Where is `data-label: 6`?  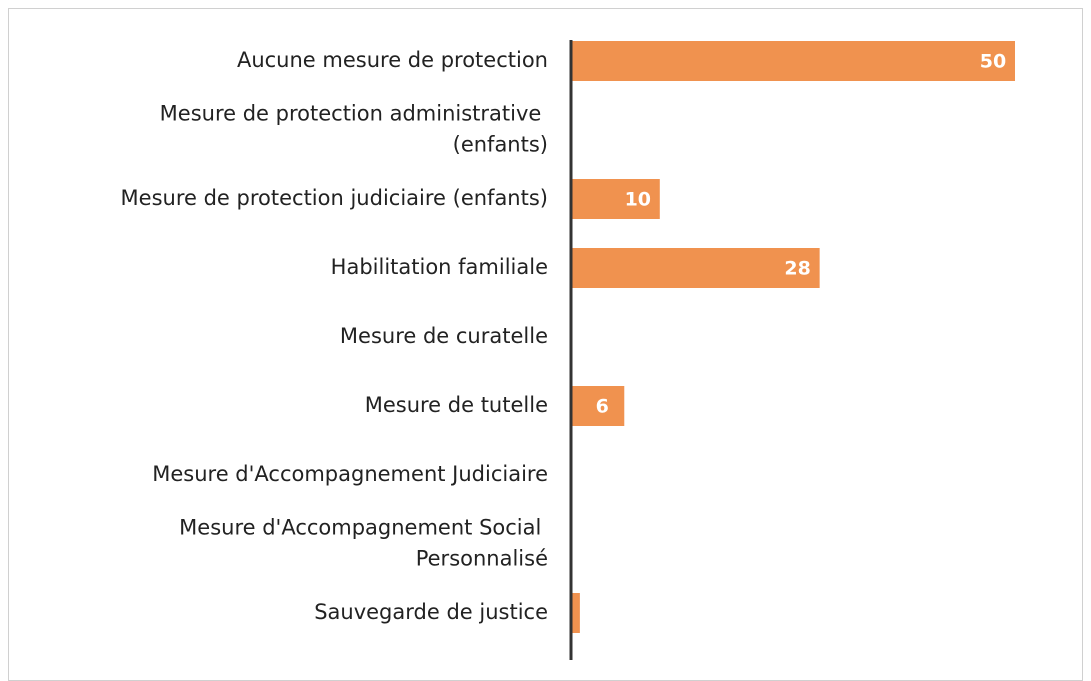 data-label: 6 is located at coordinates (602, 407).